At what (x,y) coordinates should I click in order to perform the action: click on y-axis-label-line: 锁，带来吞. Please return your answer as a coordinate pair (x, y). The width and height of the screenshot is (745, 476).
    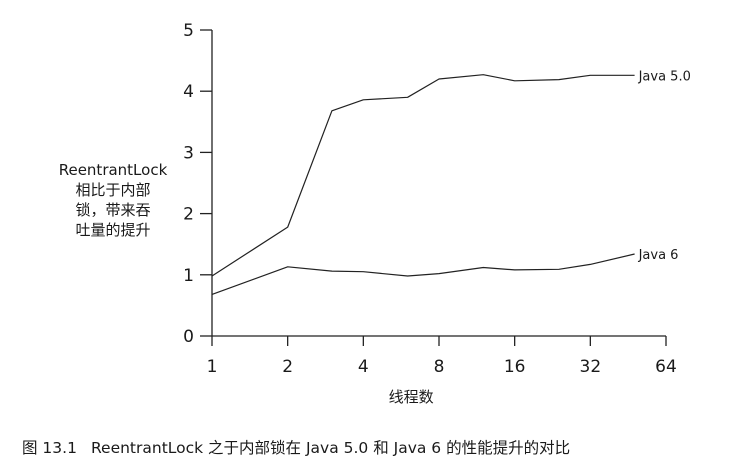
    Looking at the image, I should click on (113, 210).